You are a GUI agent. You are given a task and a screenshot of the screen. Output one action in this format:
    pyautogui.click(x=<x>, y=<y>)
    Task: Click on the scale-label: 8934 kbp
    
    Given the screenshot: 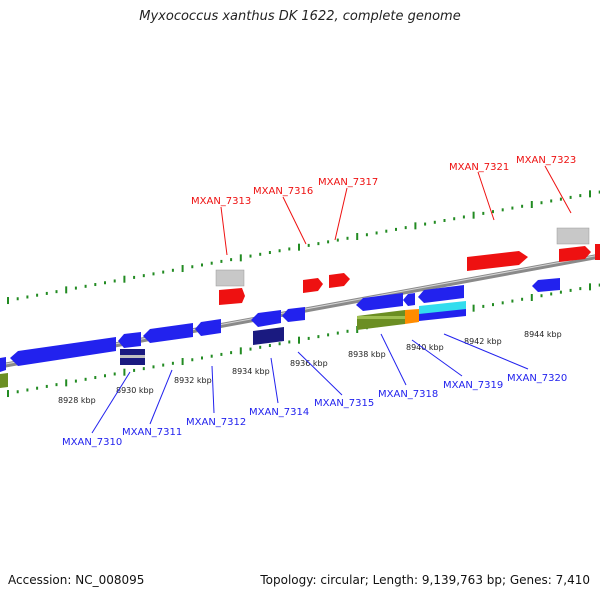 What is the action you would take?
    pyautogui.click(x=251, y=371)
    